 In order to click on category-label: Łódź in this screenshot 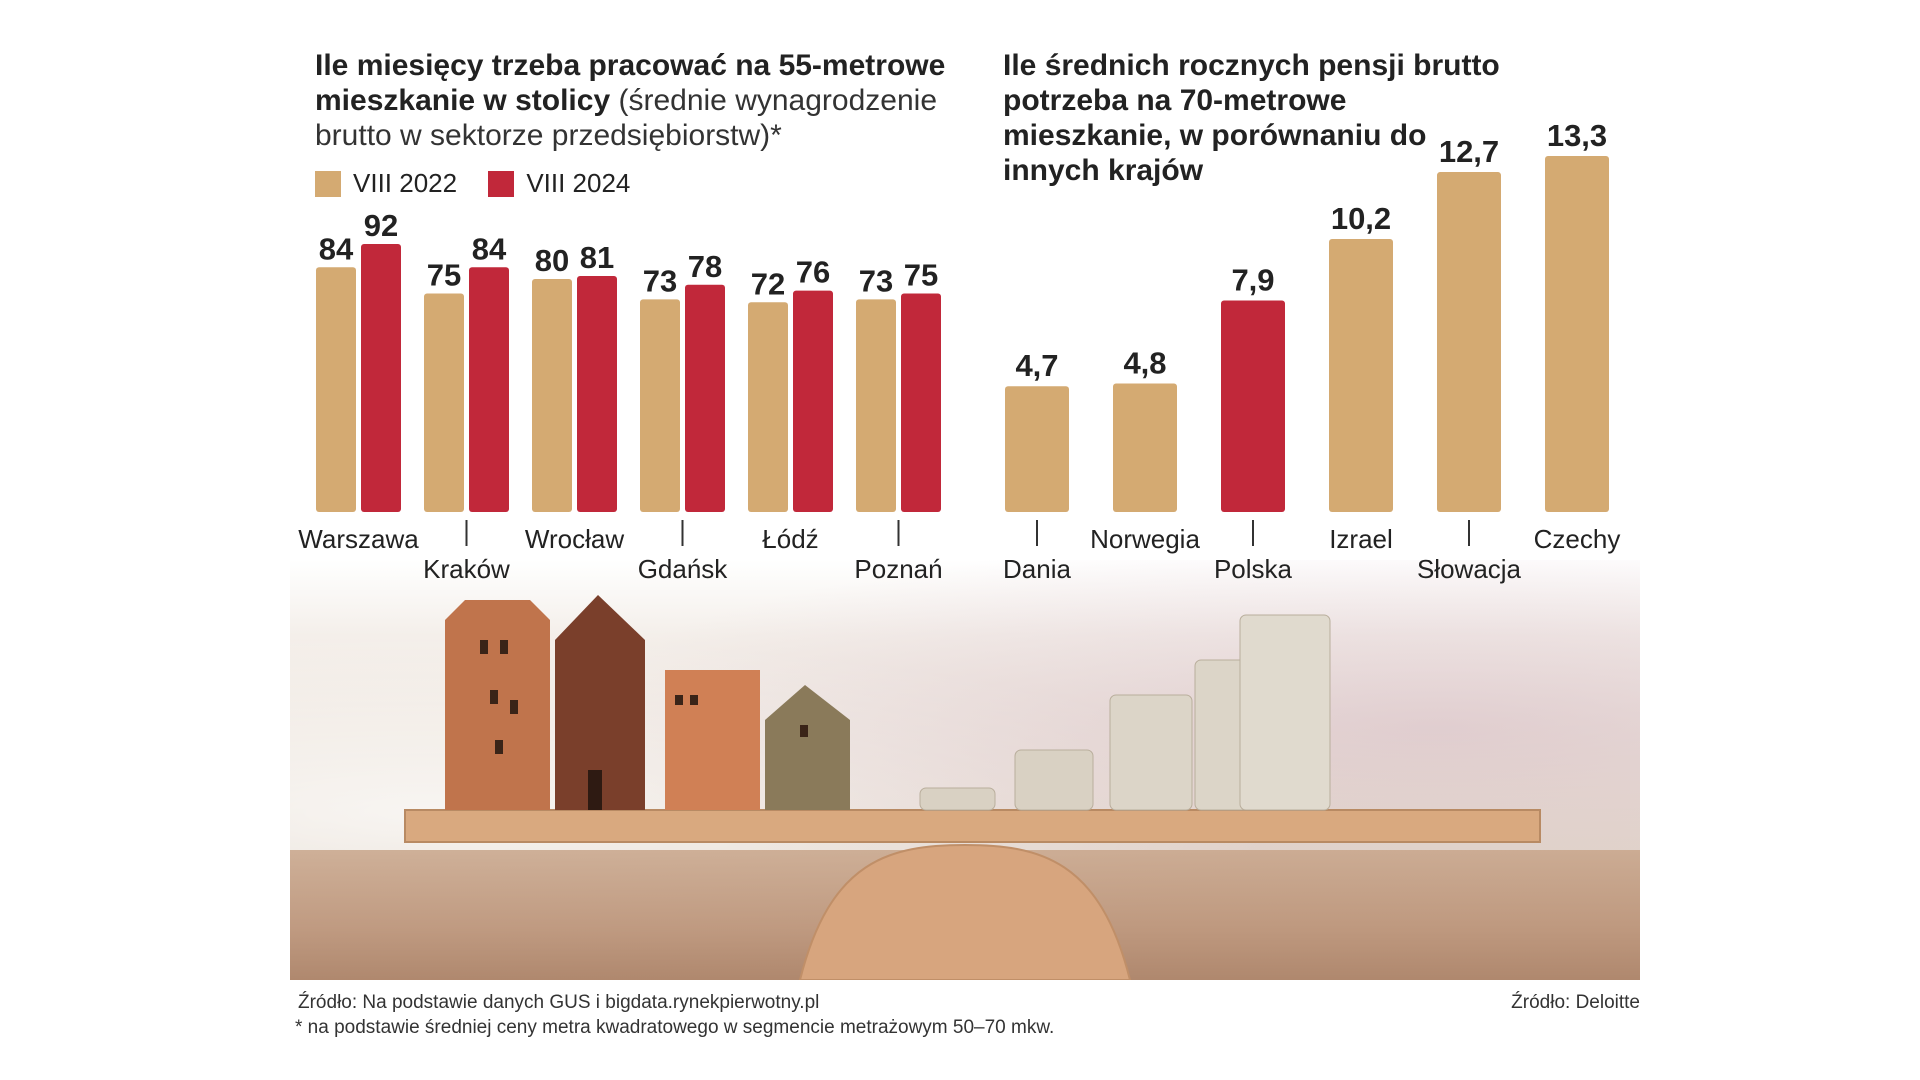, I will do `click(790, 539)`.